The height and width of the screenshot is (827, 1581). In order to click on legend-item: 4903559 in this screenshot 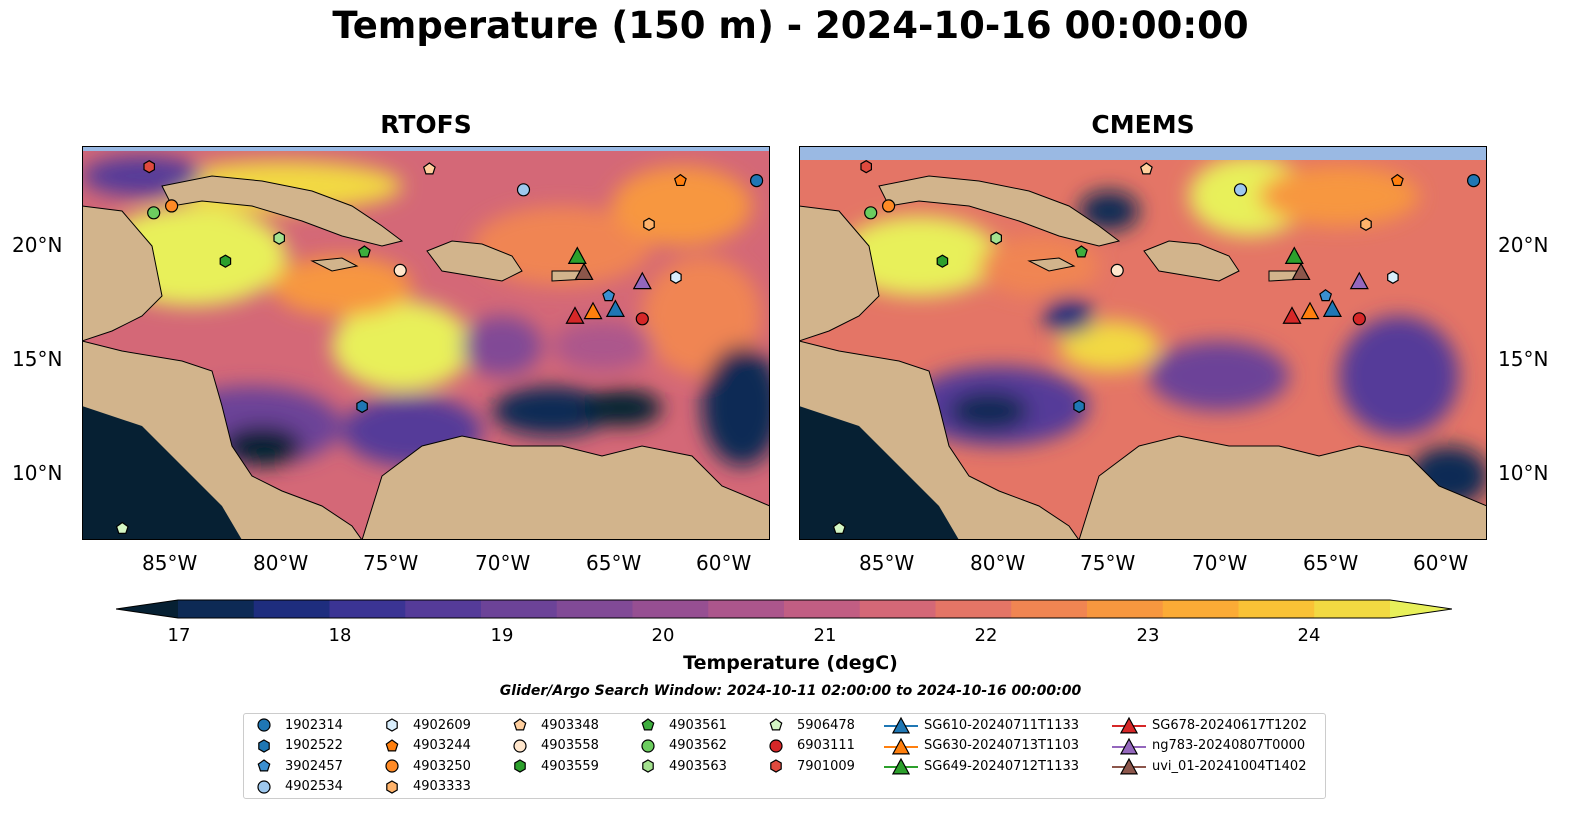, I will do `click(555, 766)`.